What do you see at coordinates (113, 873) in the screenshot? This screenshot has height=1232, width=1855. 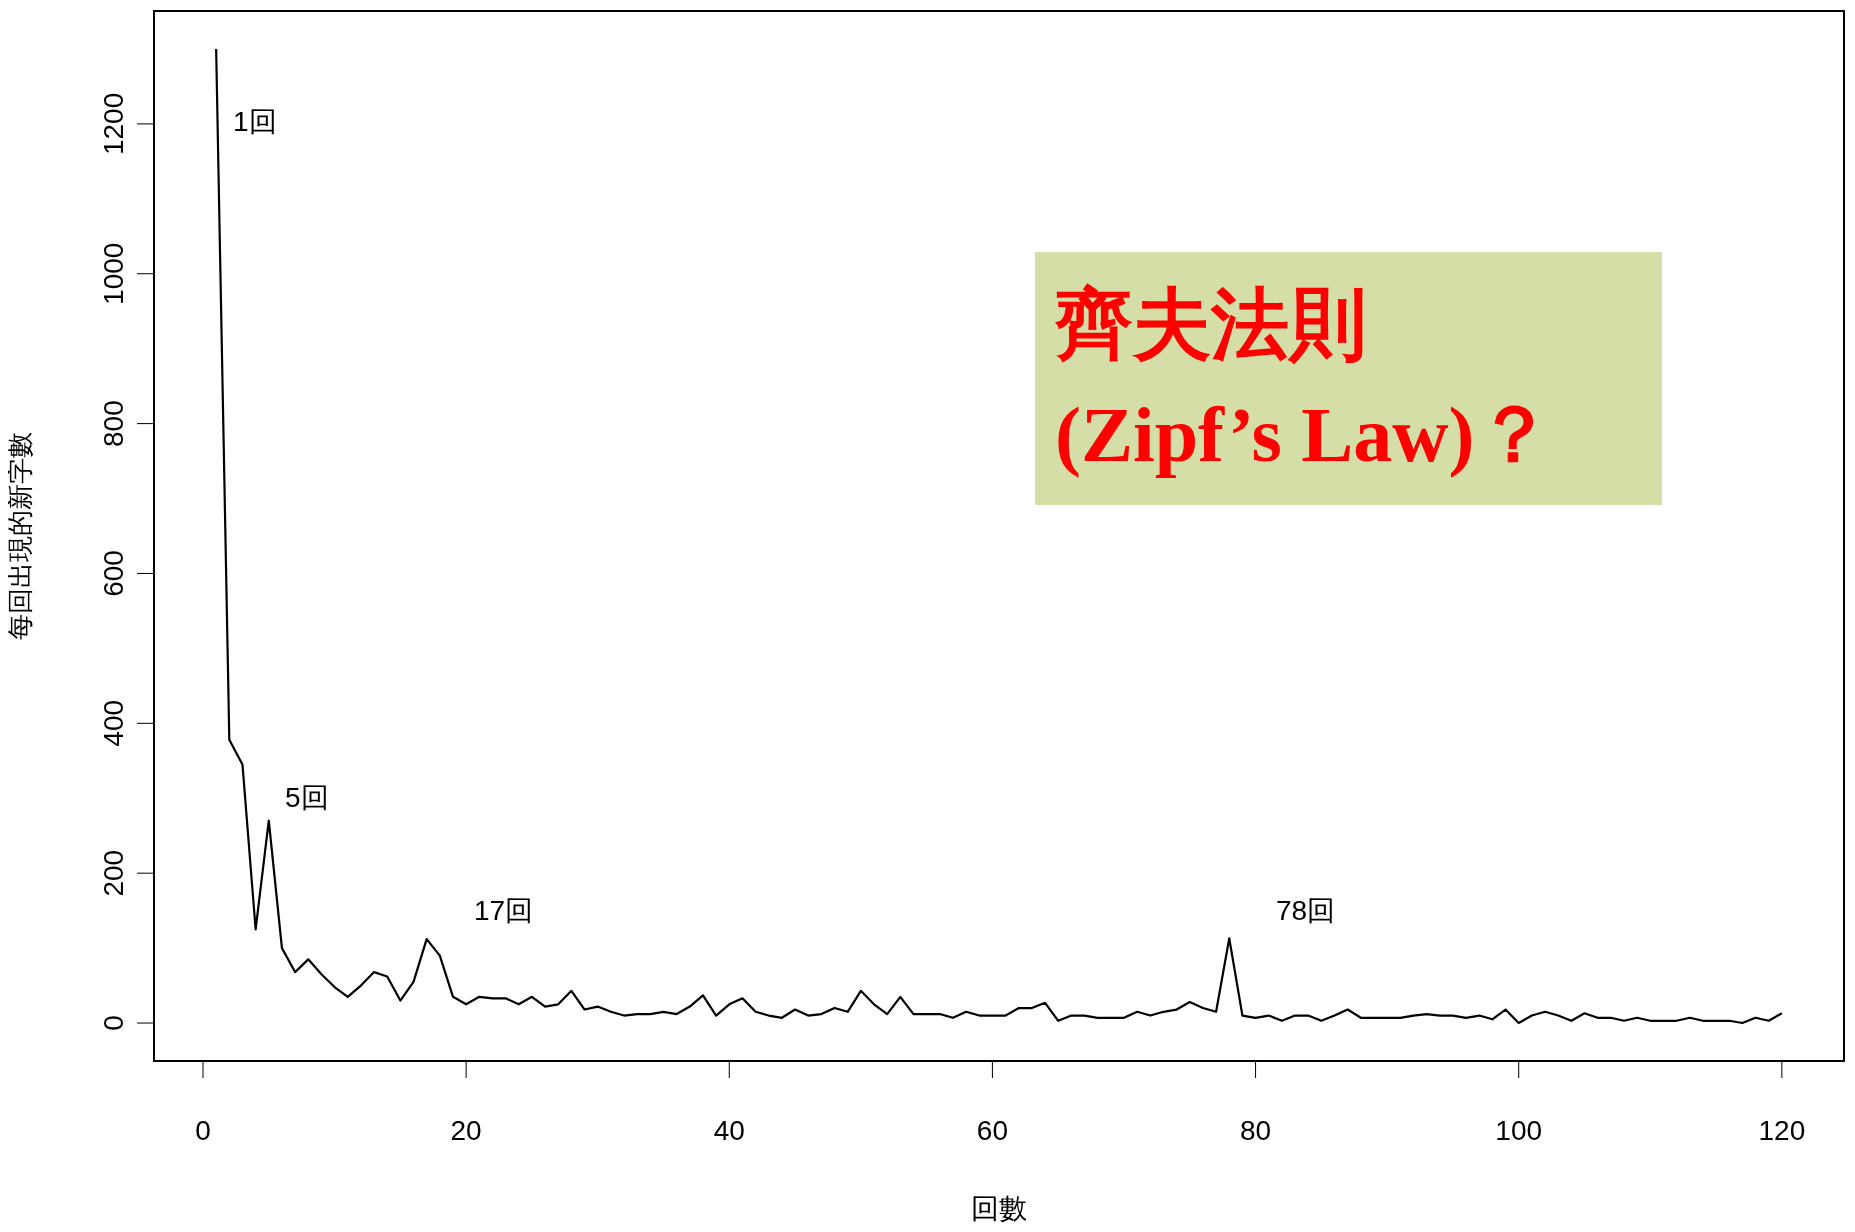 I see `y-tick-label: 200` at bounding box center [113, 873].